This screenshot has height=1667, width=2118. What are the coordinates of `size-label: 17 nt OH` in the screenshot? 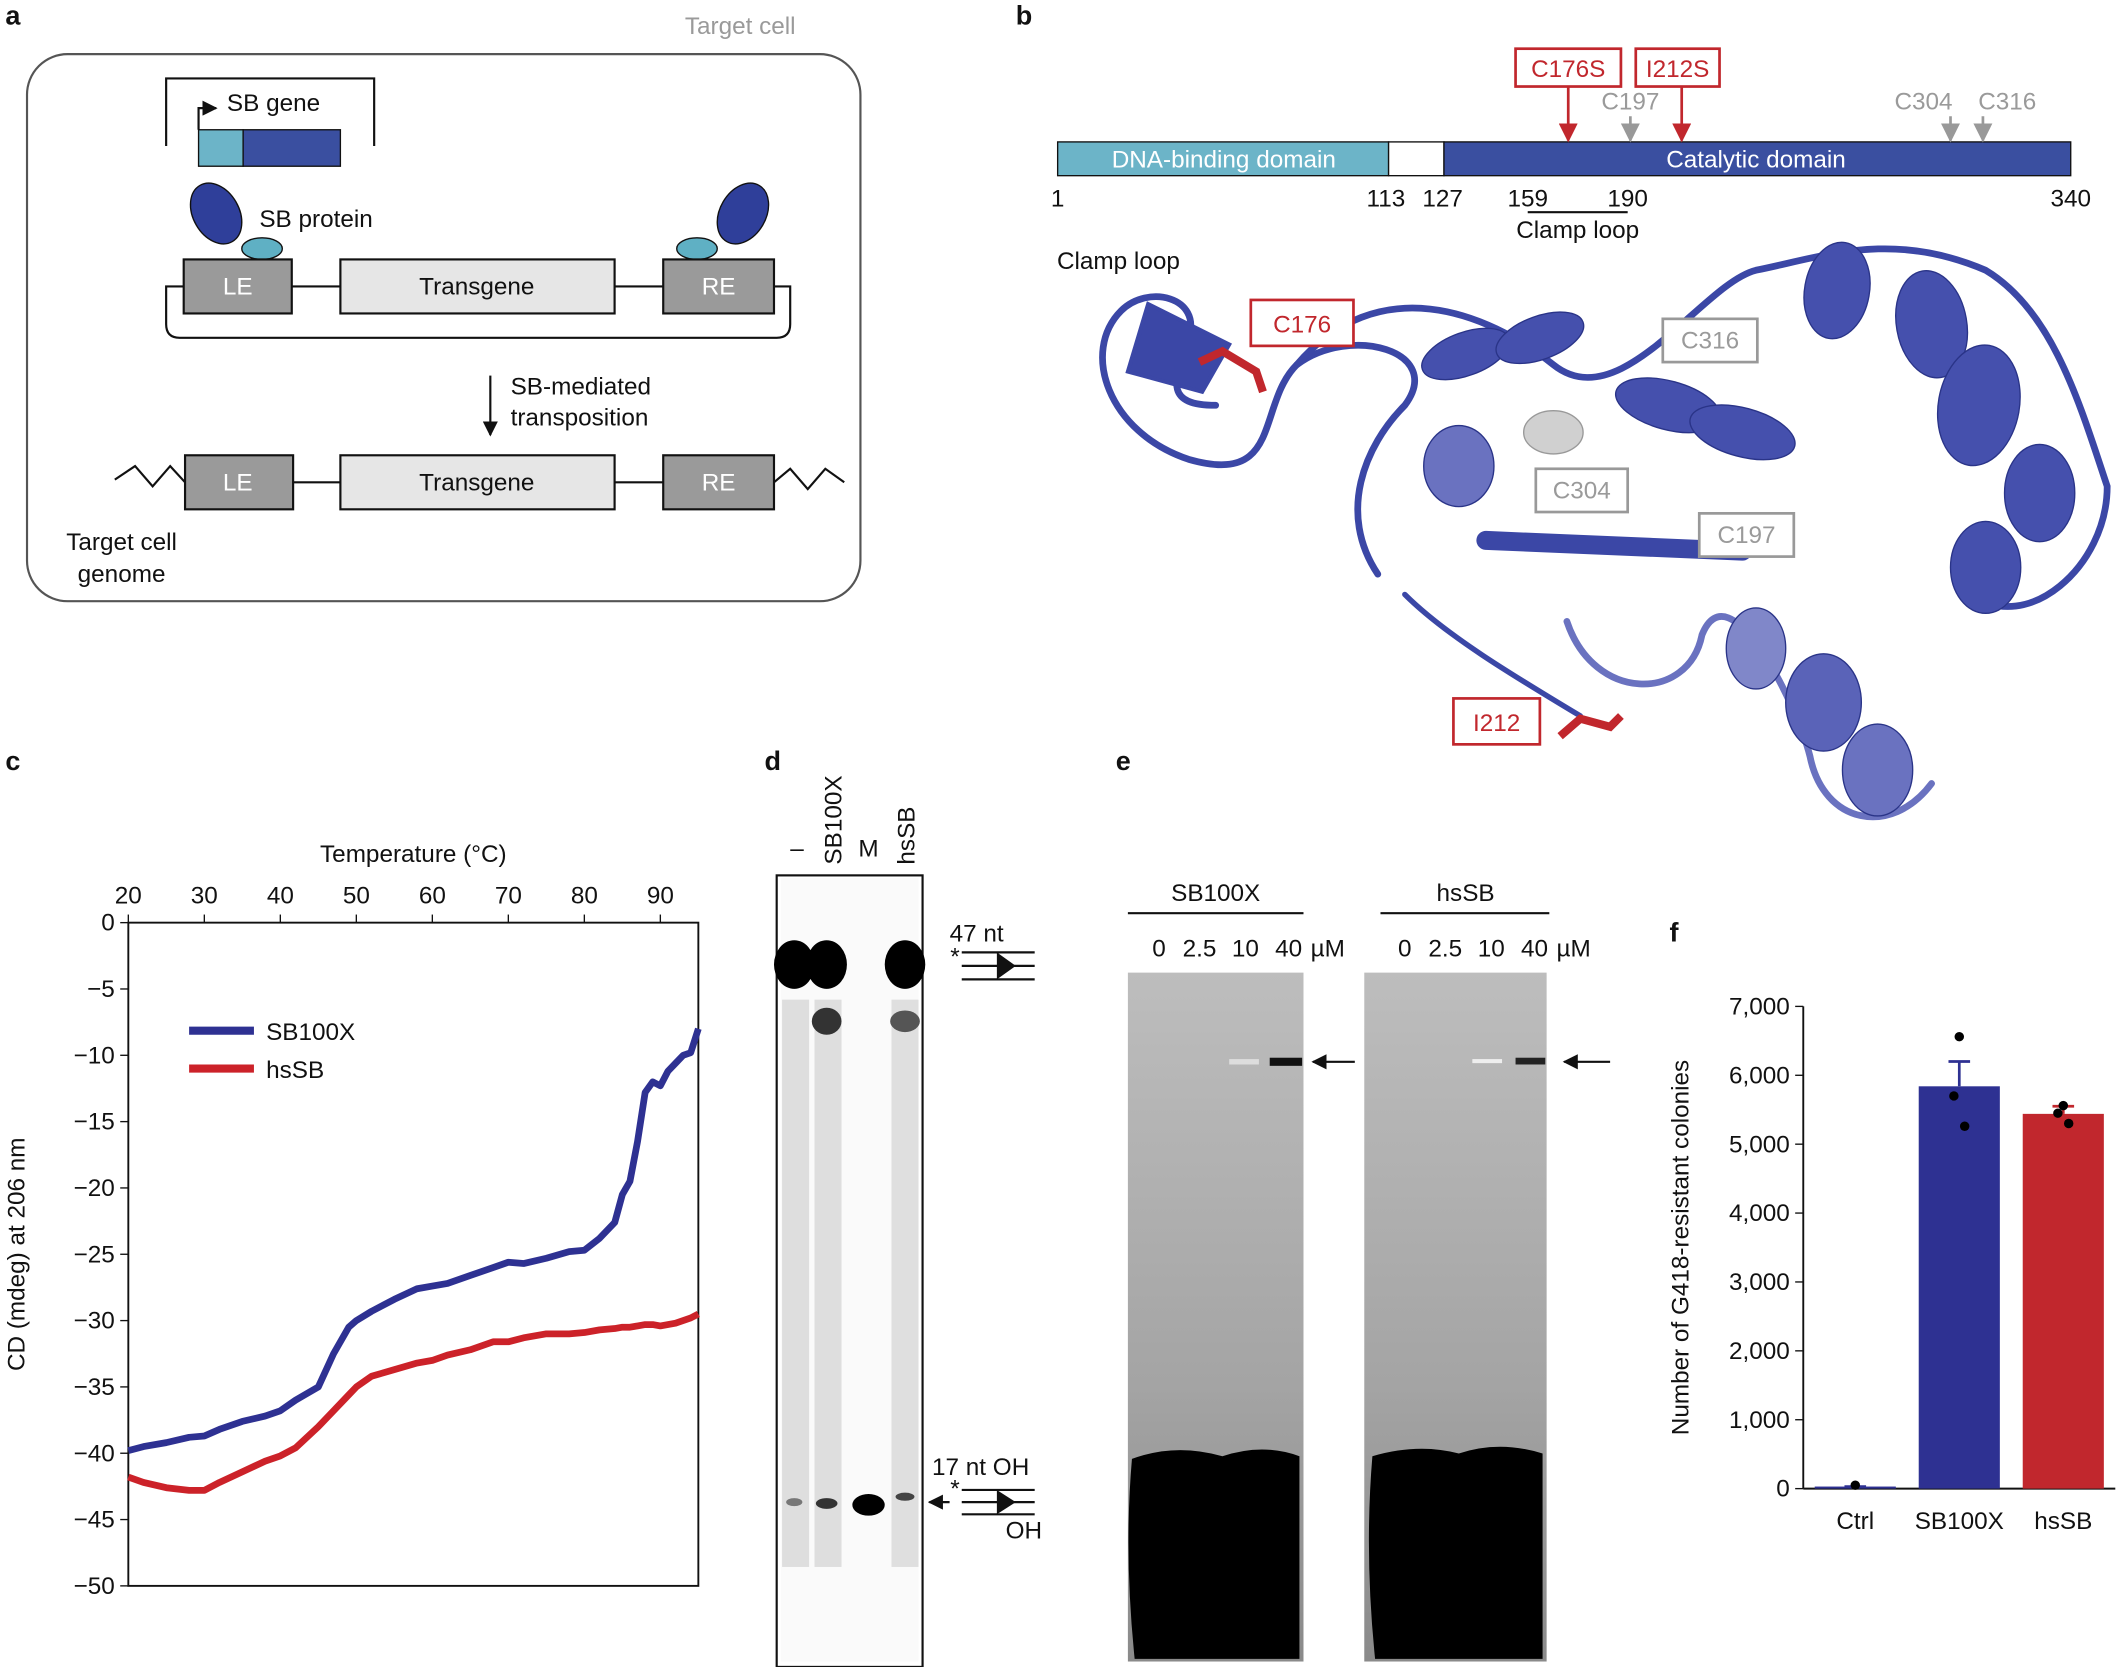 It's located at (980, 1467).